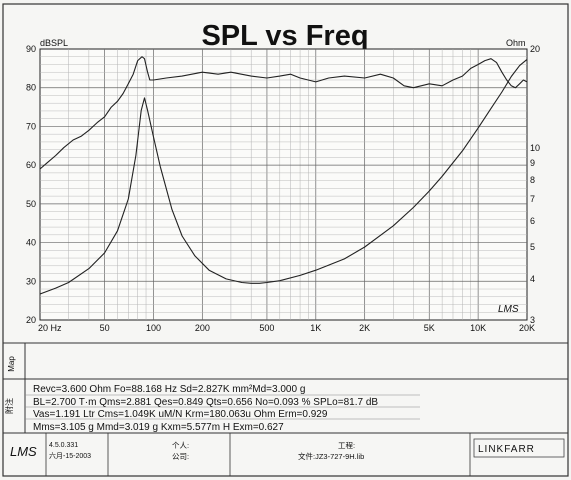 This screenshot has height=480, width=571. What do you see at coordinates (286, 328) in the screenshot?
I see `x-axis-ticks: 20 Hz 50 100 200 500 1K 2K 5K 10K 20K` at bounding box center [286, 328].